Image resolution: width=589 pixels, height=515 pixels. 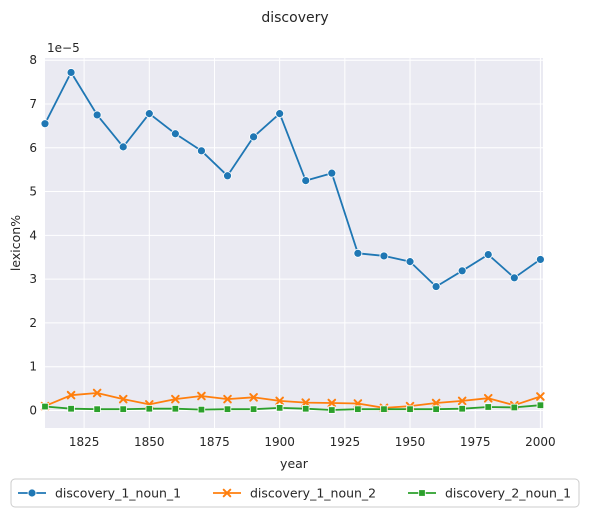 I want to click on legend-label: discovery_2_noun_1, so click(x=508, y=493).